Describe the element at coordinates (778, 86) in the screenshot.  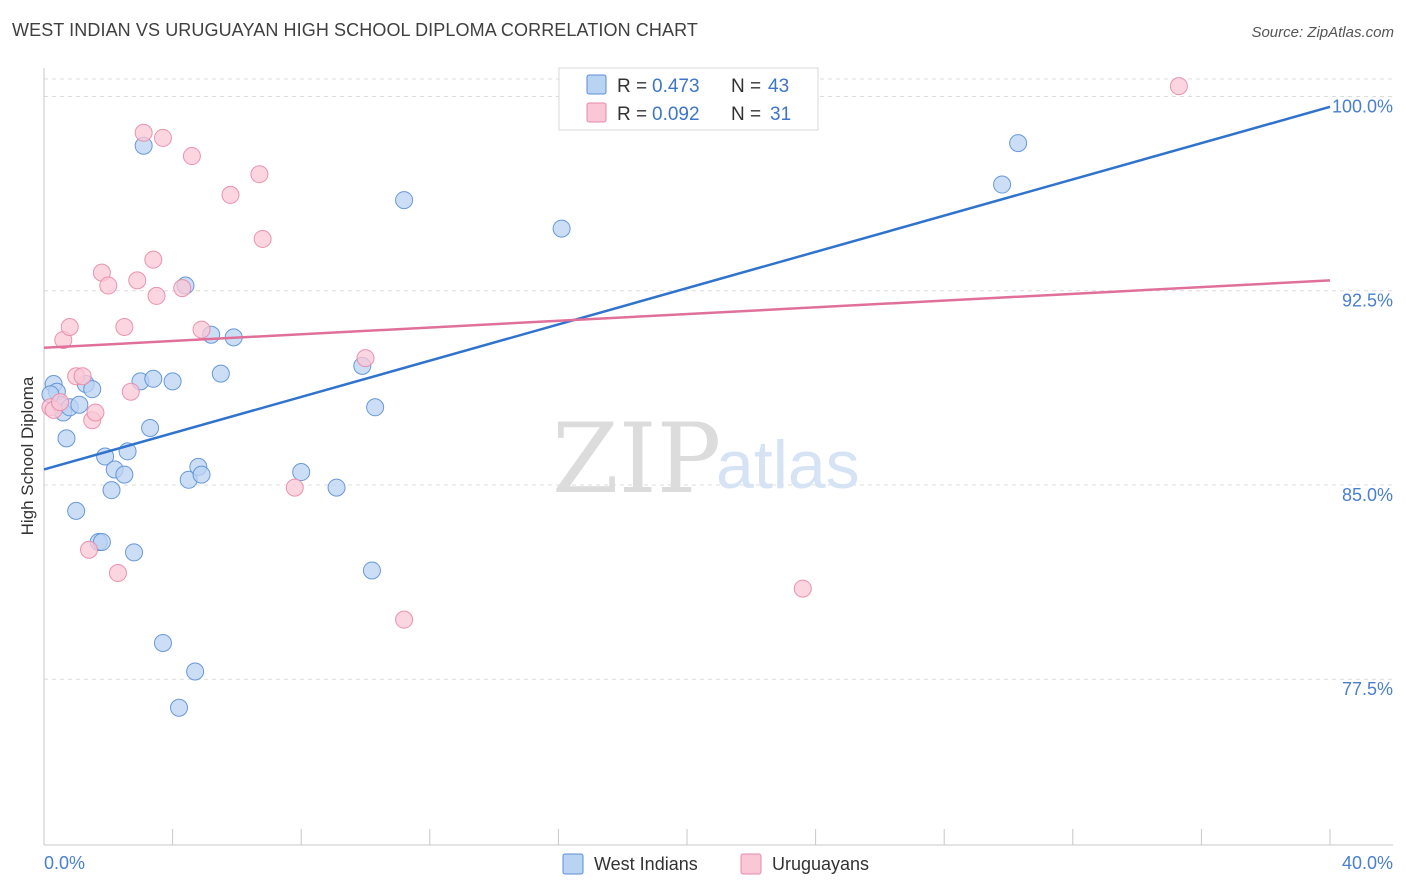
I see `legend-n-value-0: 43` at that location.